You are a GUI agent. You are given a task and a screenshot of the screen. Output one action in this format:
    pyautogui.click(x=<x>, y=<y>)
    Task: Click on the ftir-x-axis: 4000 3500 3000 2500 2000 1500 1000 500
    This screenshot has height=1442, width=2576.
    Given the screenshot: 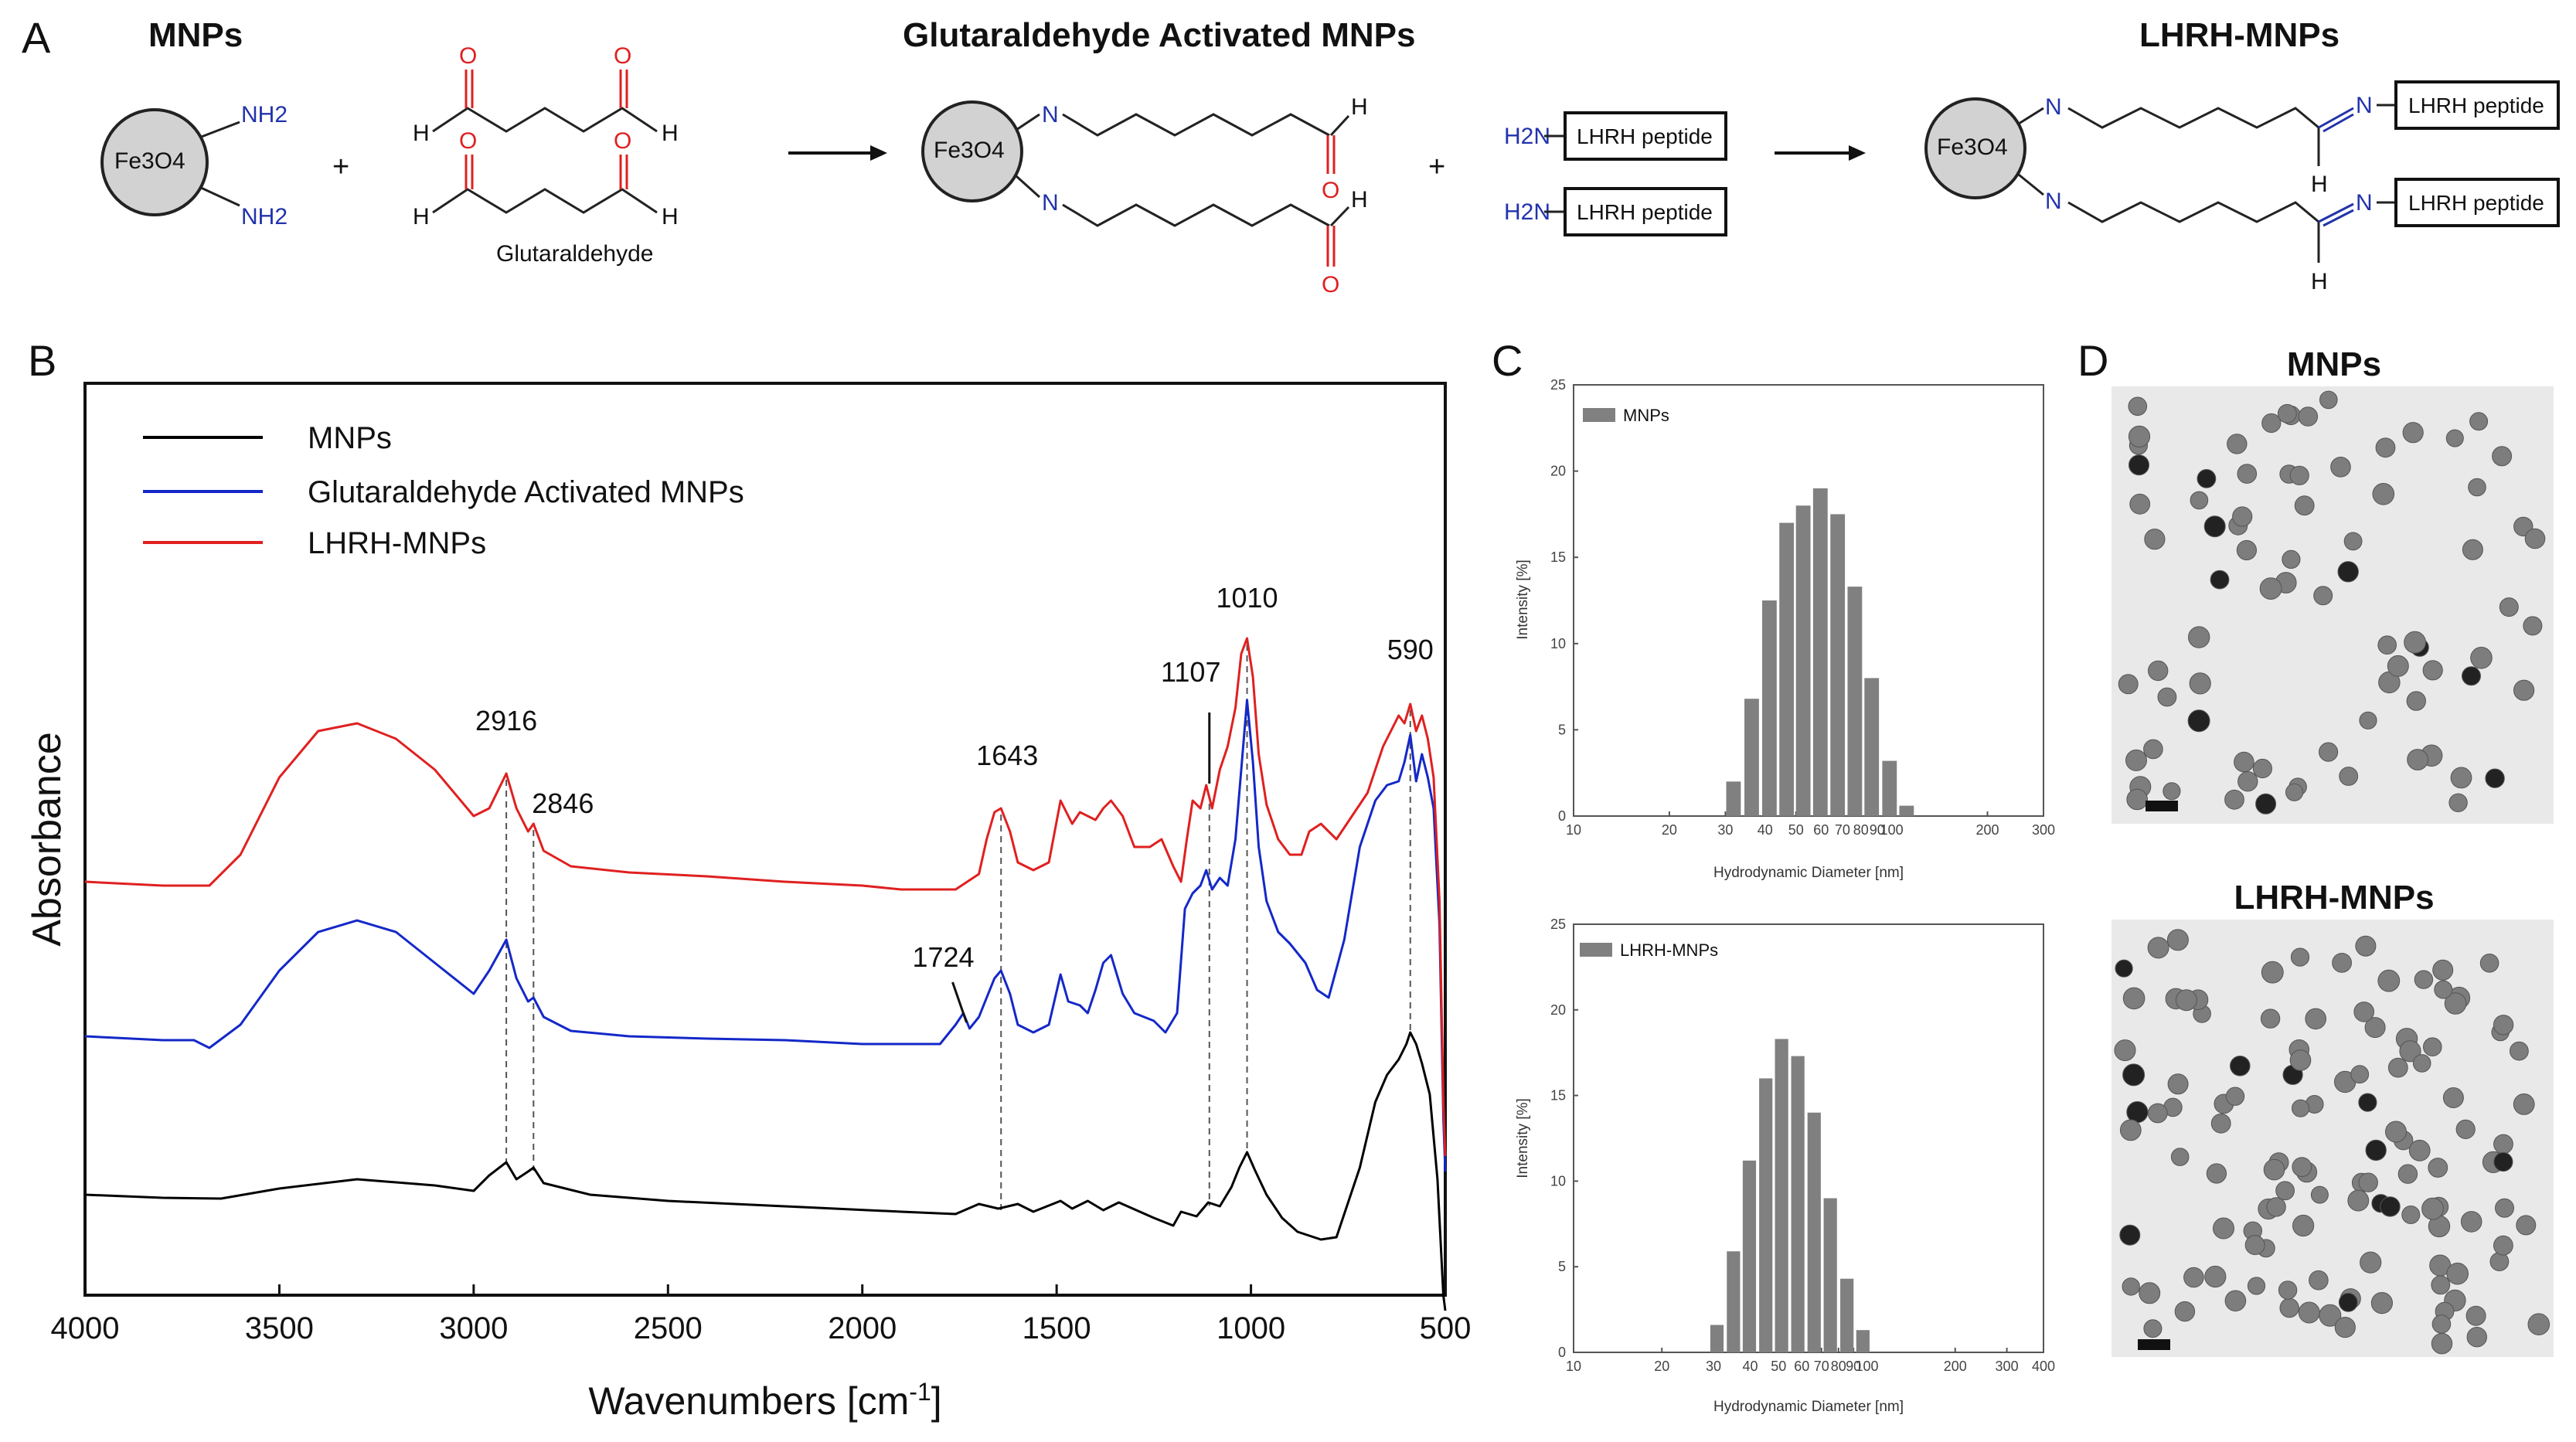 What is the action you would take?
    pyautogui.click(x=761, y=1314)
    